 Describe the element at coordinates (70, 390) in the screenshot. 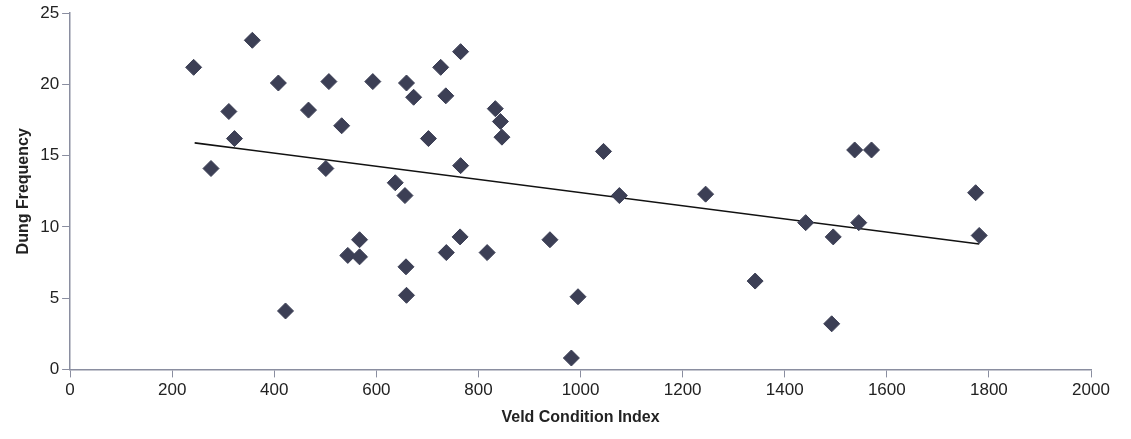

I see `x-tick-label: 0` at that location.